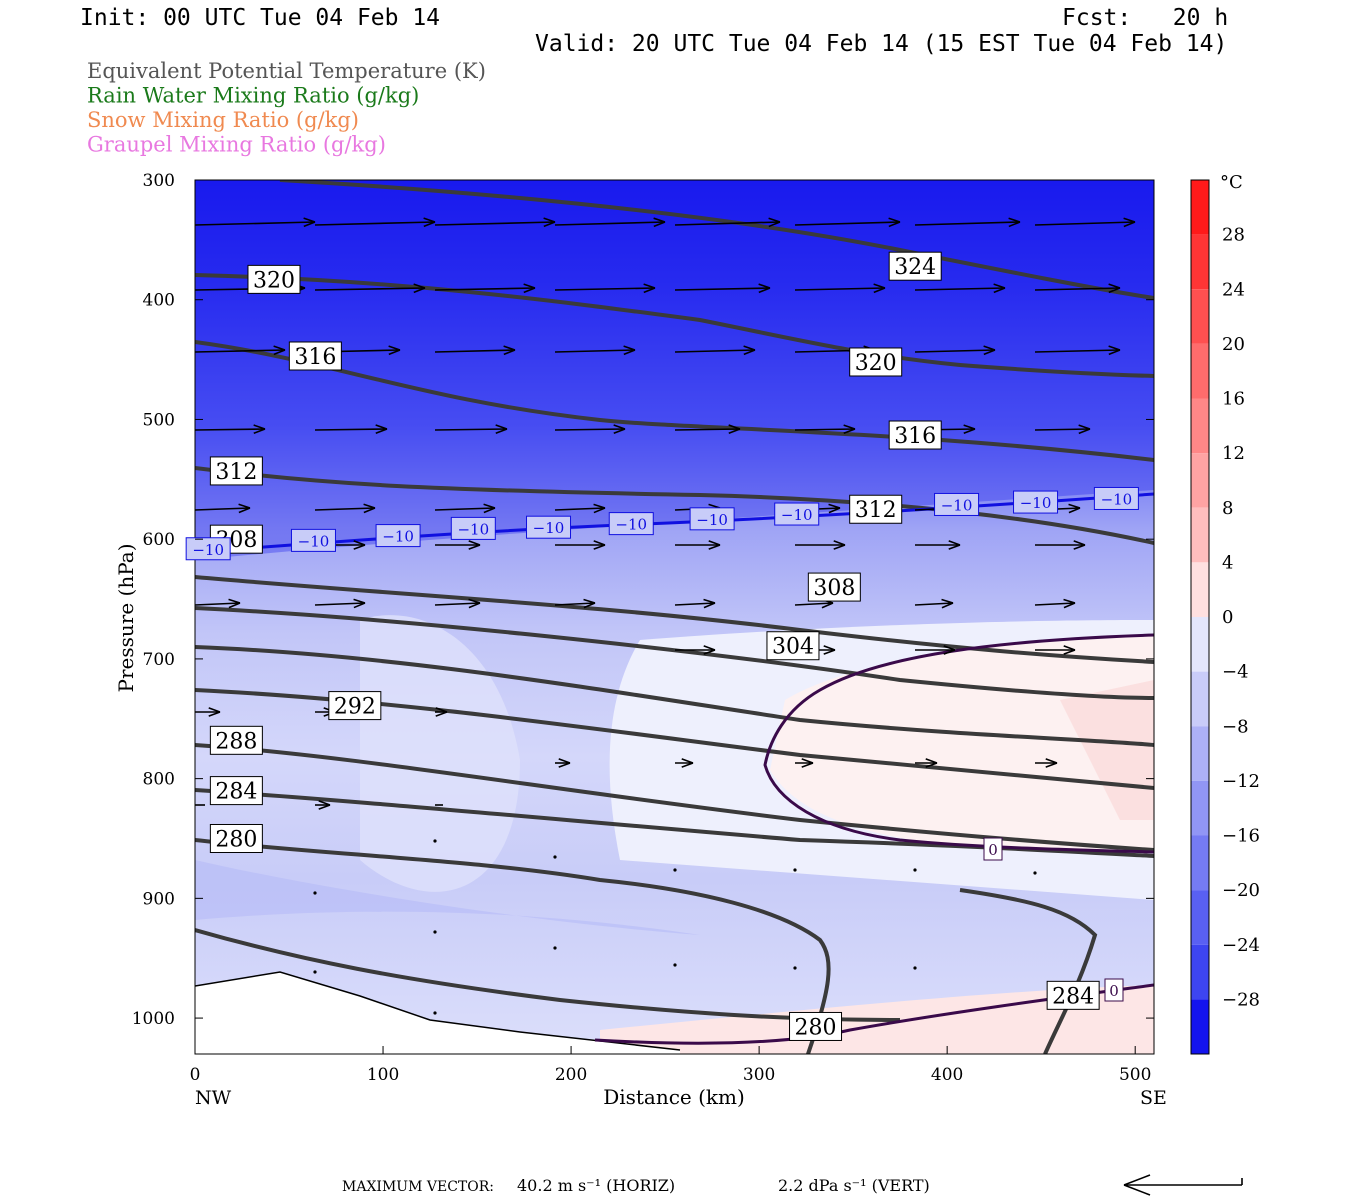 The image size is (1350, 1200). What do you see at coordinates (947, 1075) in the screenshot?
I see `x-tick-label: 400` at bounding box center [947, 1075].